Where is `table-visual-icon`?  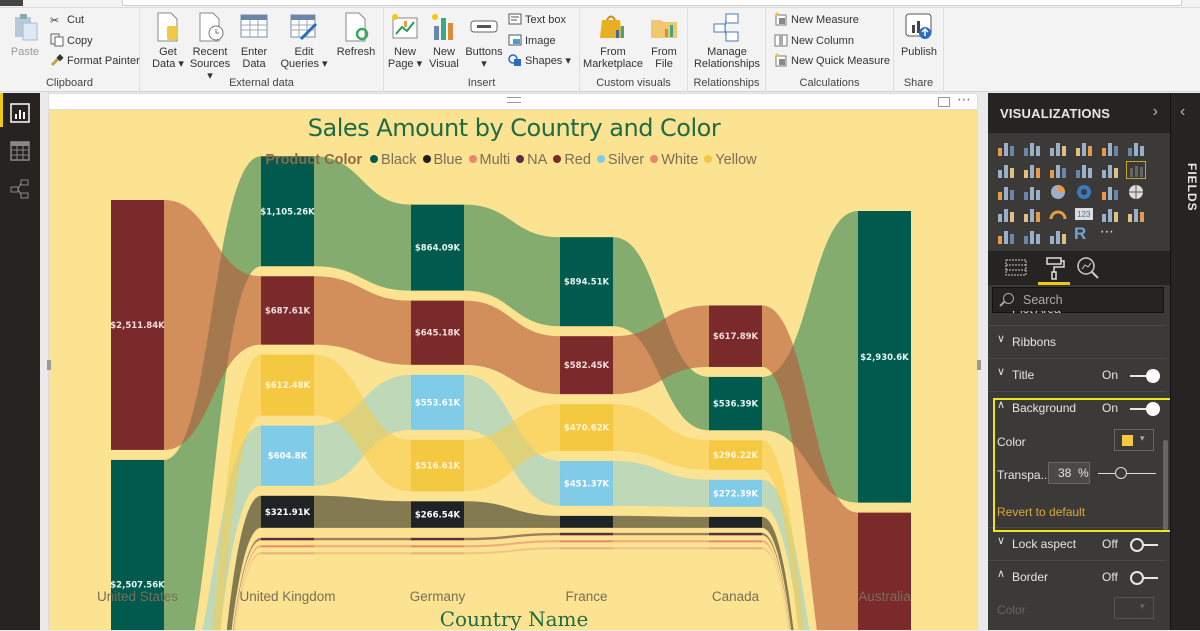
table-visual-icon is located at coordinates (1032, 236).